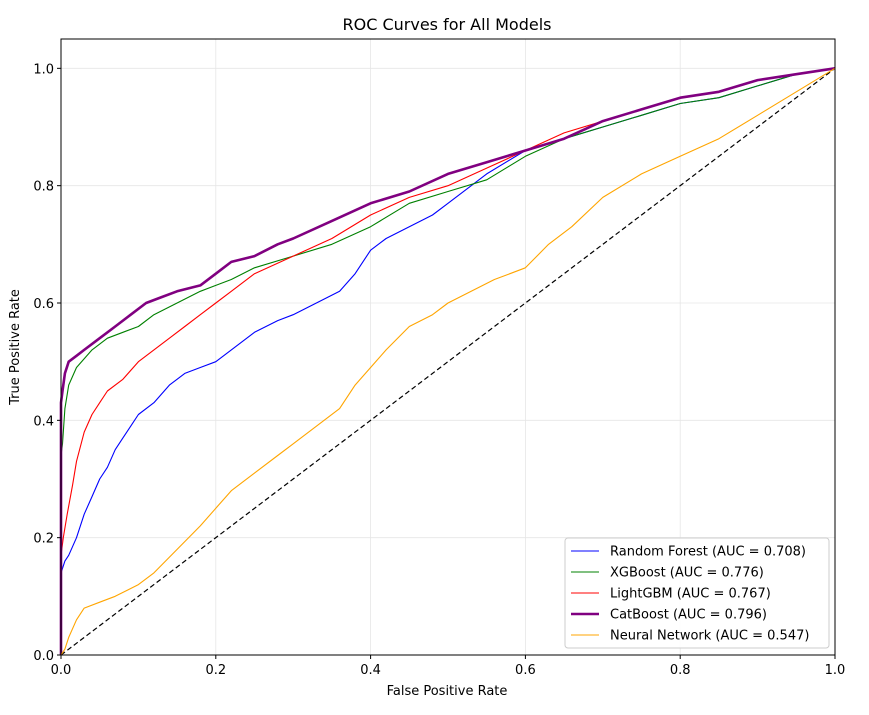 The height and width of the screenshot is (715, 869). What do you see at coordinates (43, 656) in the screenshot?
I see `y-tick-label-0: 0.0` at bounding box center [43, 656].